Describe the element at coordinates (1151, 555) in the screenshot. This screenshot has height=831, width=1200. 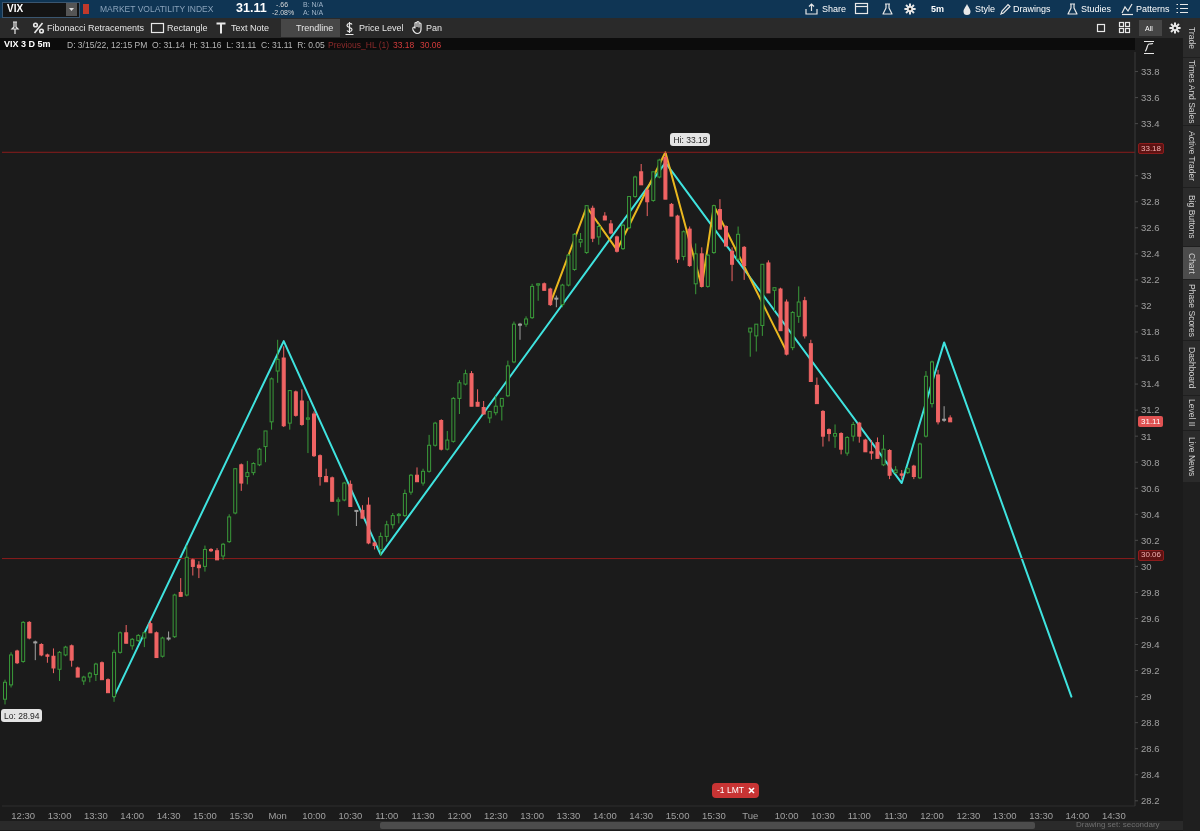
I see `ref-line-label: 30.06` at that location.